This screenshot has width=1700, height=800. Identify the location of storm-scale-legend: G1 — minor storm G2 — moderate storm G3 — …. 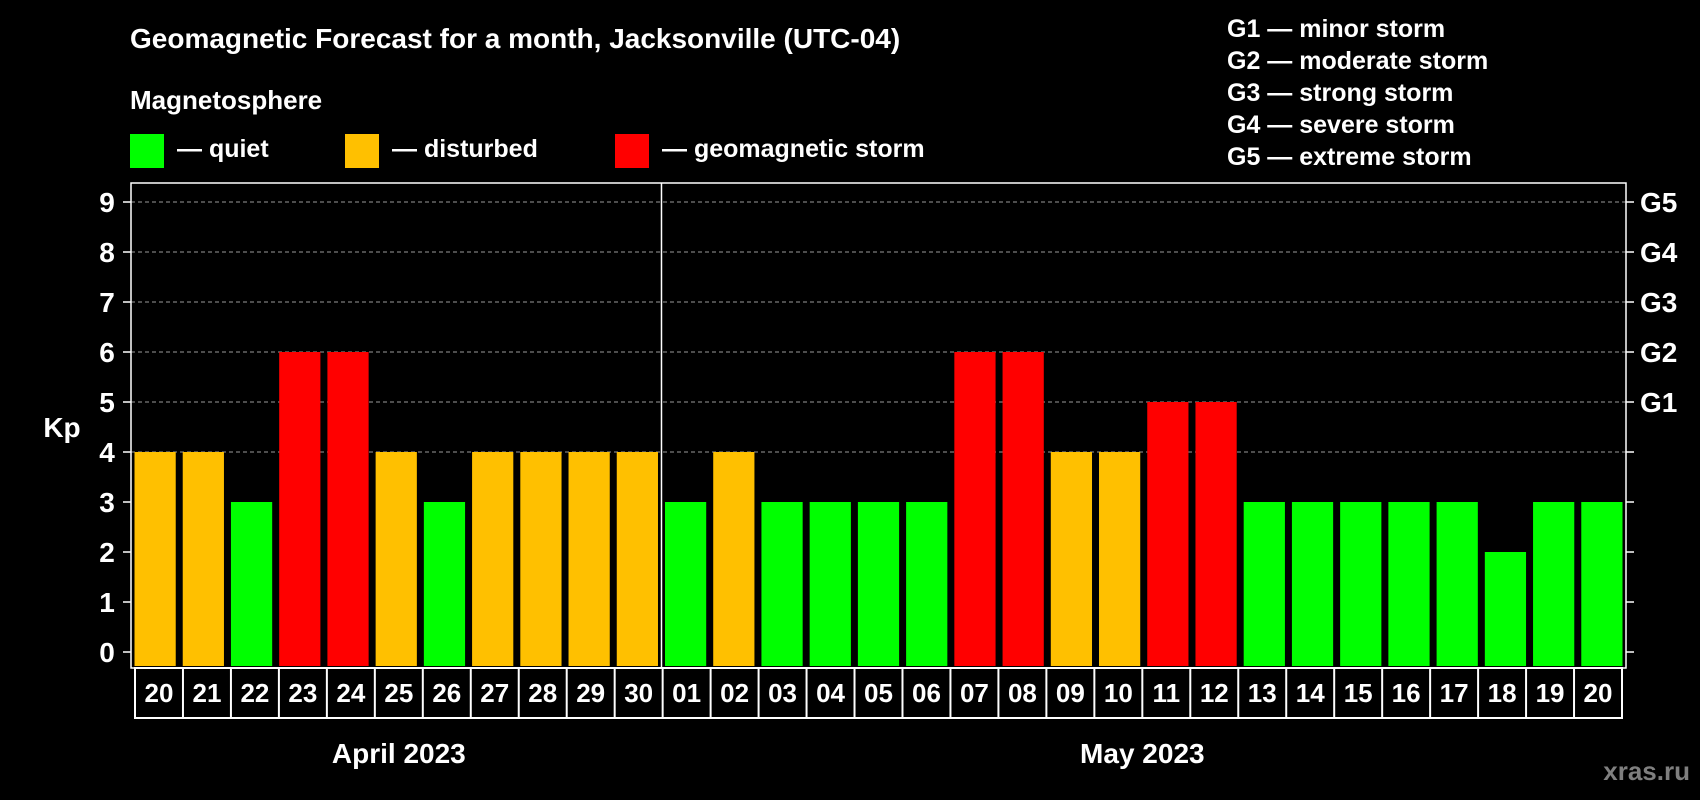
(1357, 93).